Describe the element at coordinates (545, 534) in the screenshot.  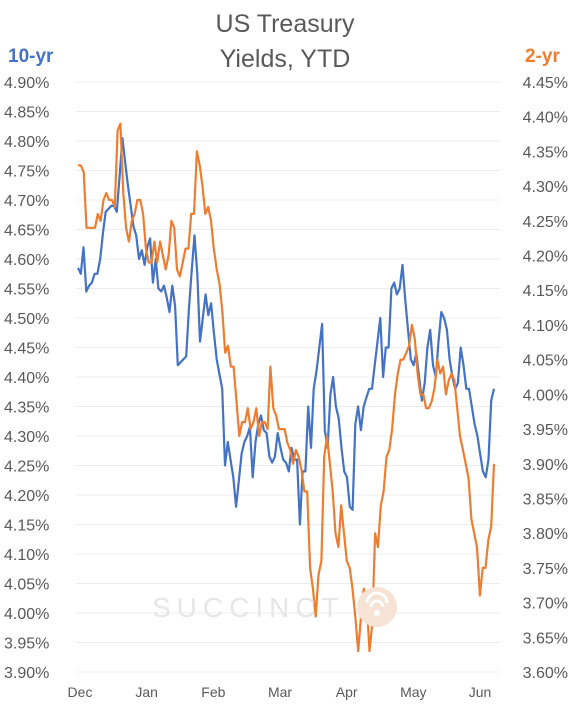
I see `right-tick-label: 3.80%` at that location.